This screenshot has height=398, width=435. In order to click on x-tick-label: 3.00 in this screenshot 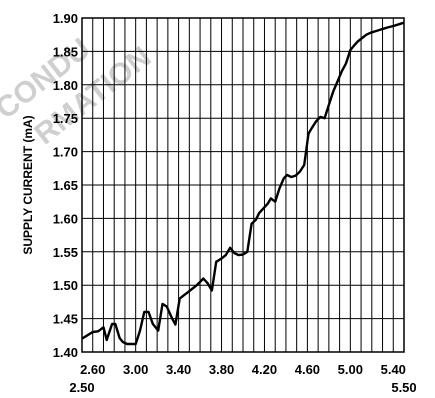, I will do `click(135, 369)`.